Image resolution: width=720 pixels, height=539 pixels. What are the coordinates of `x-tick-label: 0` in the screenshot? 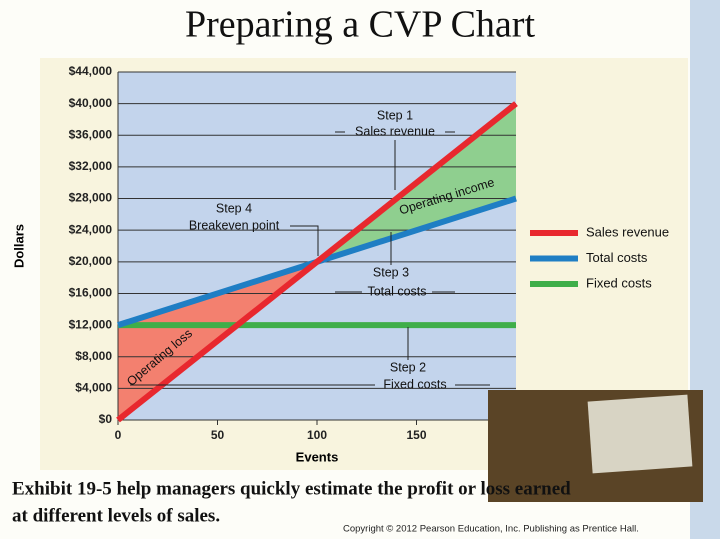 It's located at (118, 435).